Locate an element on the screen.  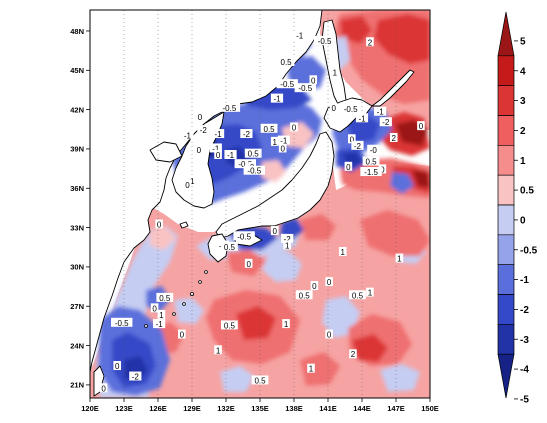
colorbar-label: -5 is located at coordinates (524, 399).